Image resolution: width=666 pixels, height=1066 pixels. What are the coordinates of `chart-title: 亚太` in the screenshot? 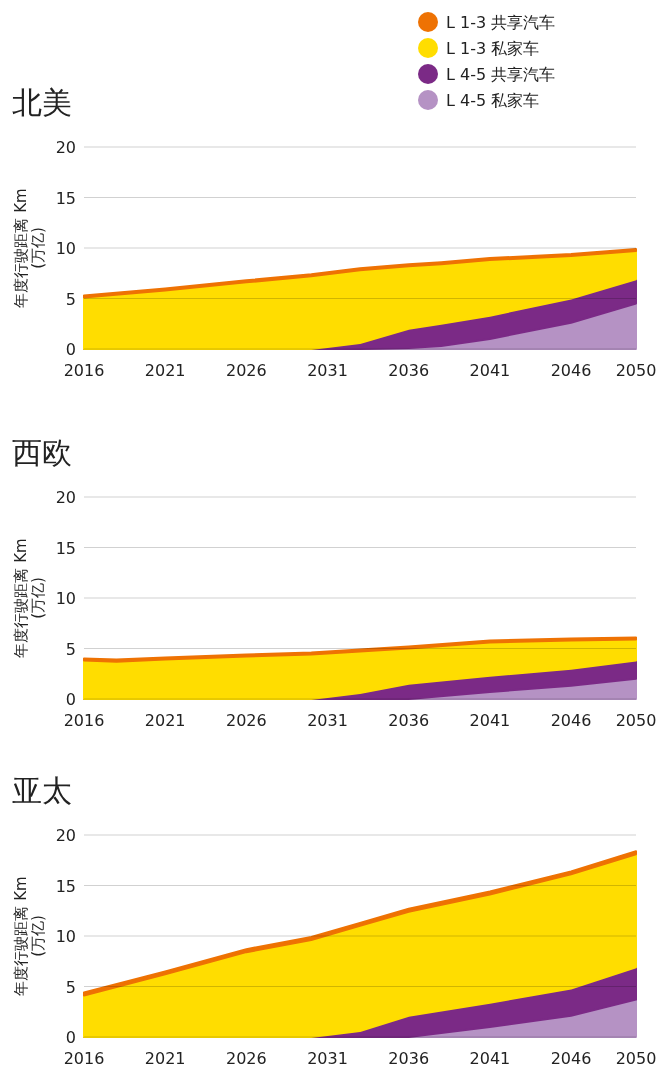 It's located at (42, 790).